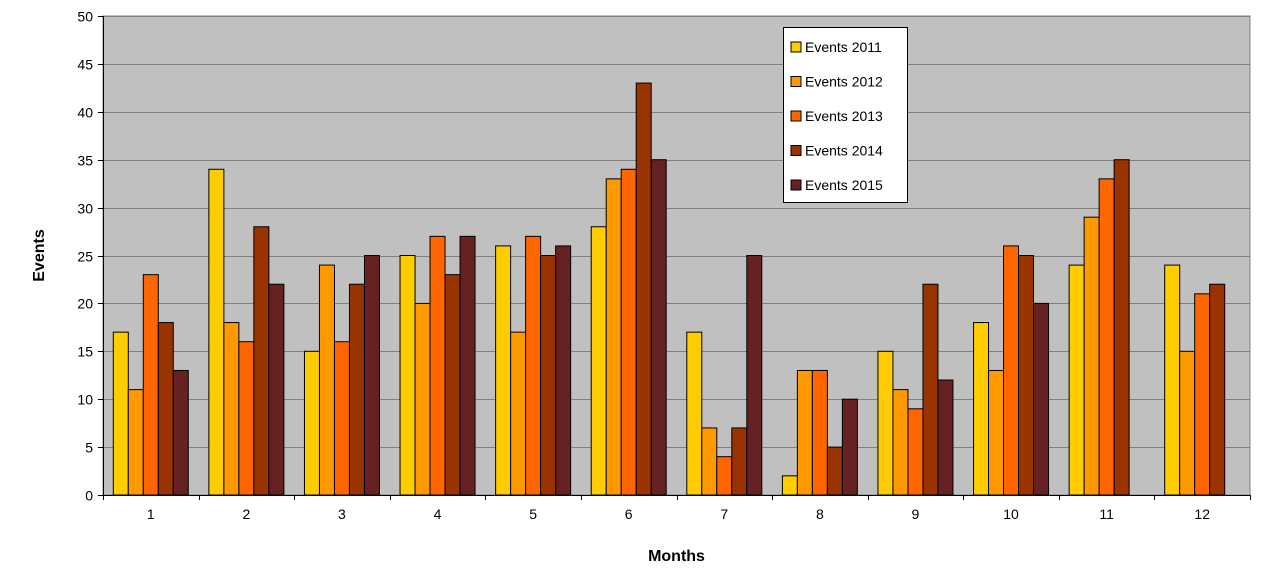 Image resolution: width=1276 pixels, height=571 pixels. What do you see at coordinates (85, 65) in the screenshot?
I see `y-tick-label: 45` at bounding box center [85, 65].